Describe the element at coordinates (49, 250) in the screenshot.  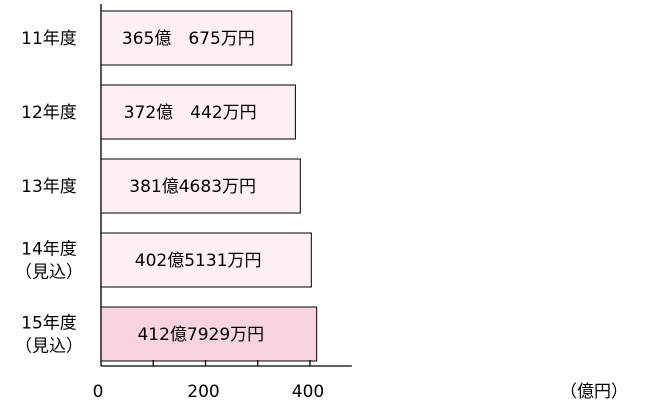
I see `category-label-4-line-1: 14年度` at that location.